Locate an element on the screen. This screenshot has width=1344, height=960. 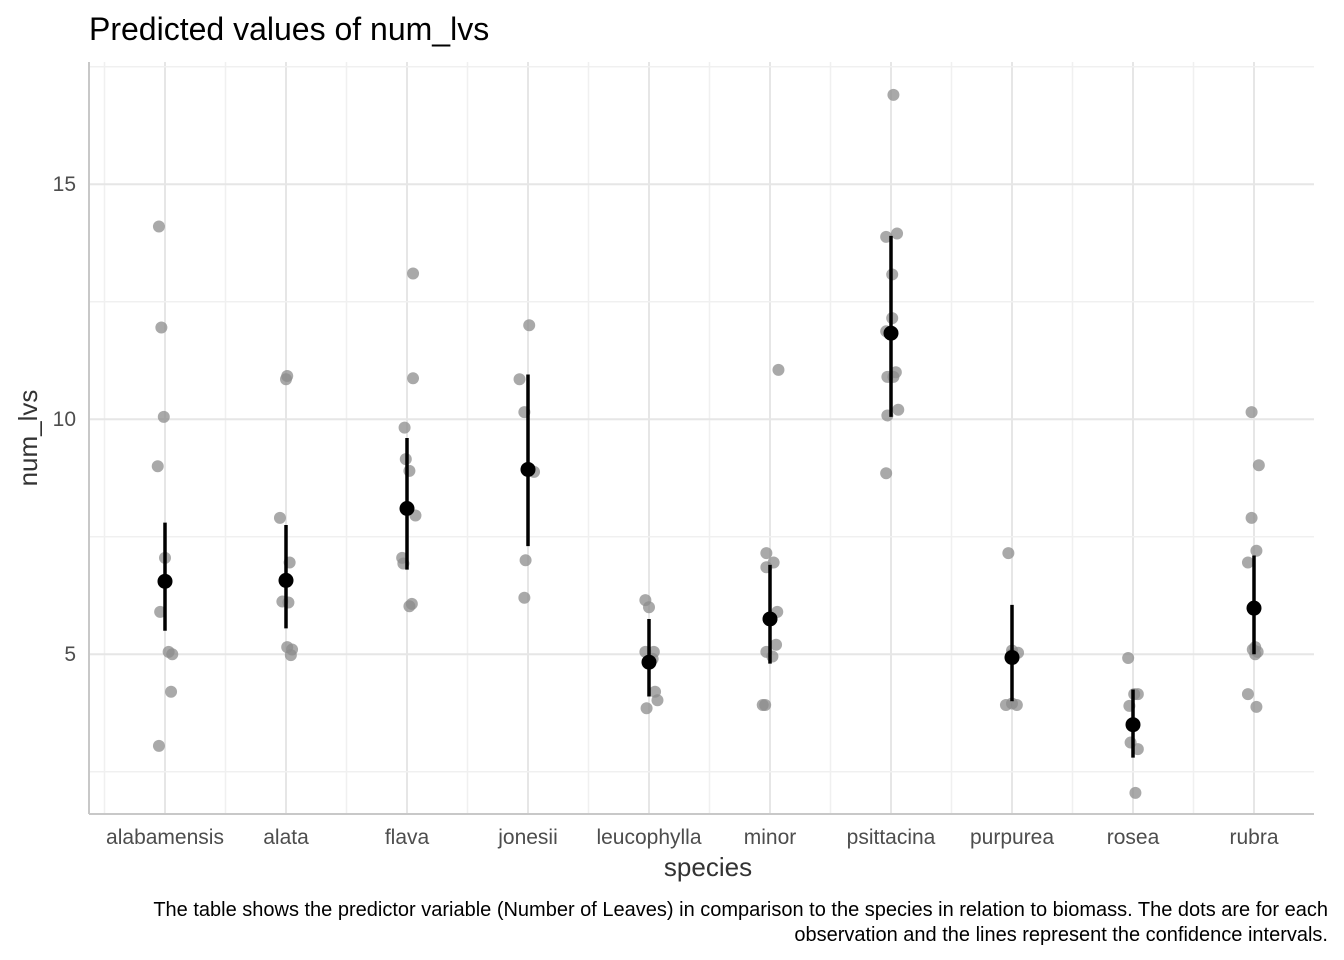
x-axis-title: species is located at coordinates (708, 867).